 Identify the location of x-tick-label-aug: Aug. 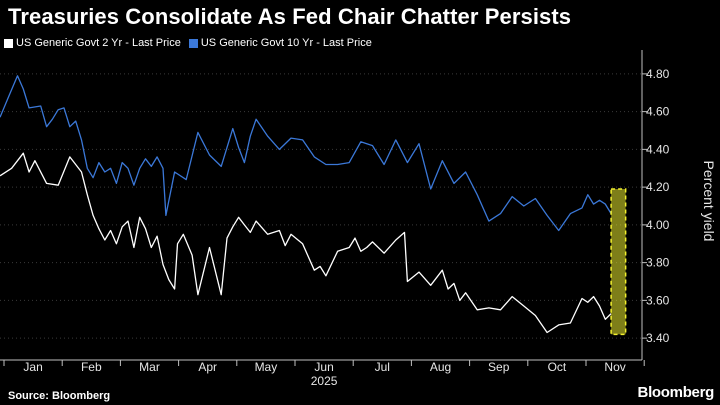
(440, 367).